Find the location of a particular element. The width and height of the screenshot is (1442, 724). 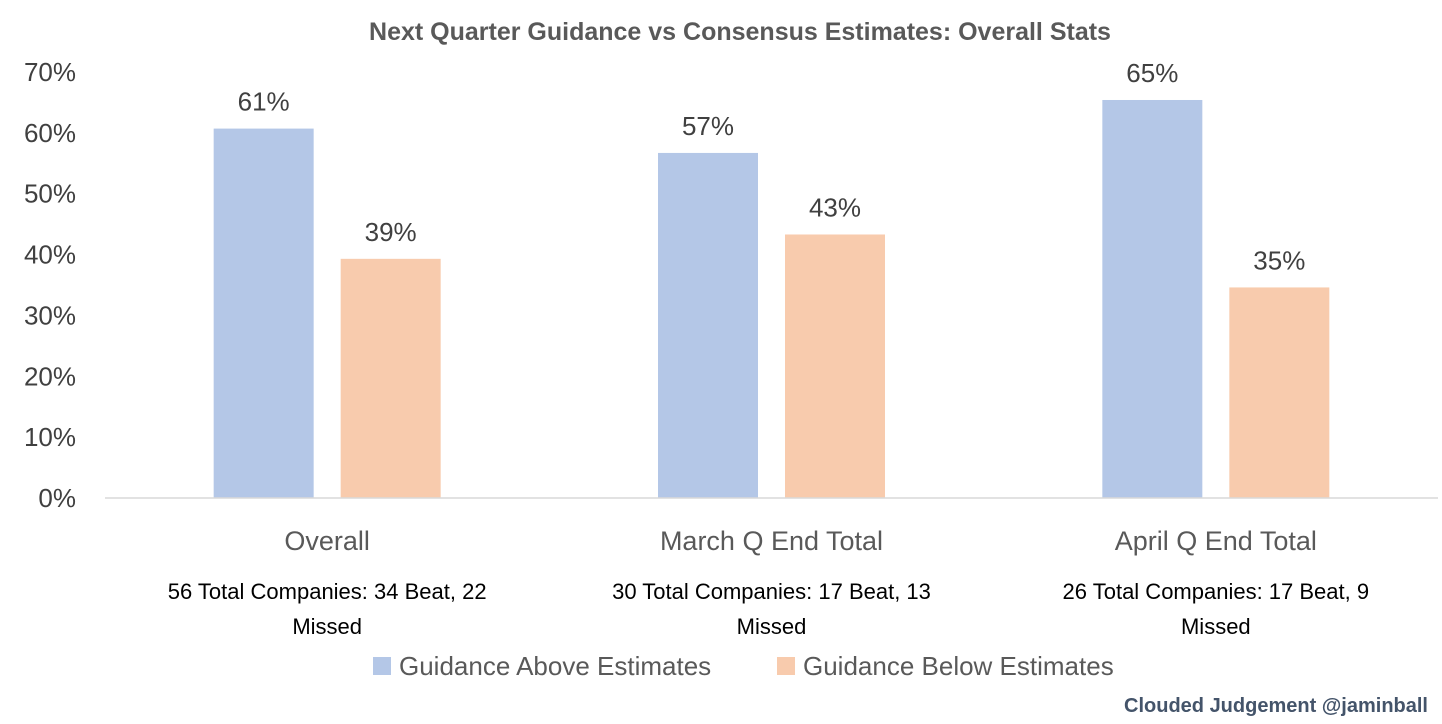

data-label: 57% is located at coordinates (708, 126).